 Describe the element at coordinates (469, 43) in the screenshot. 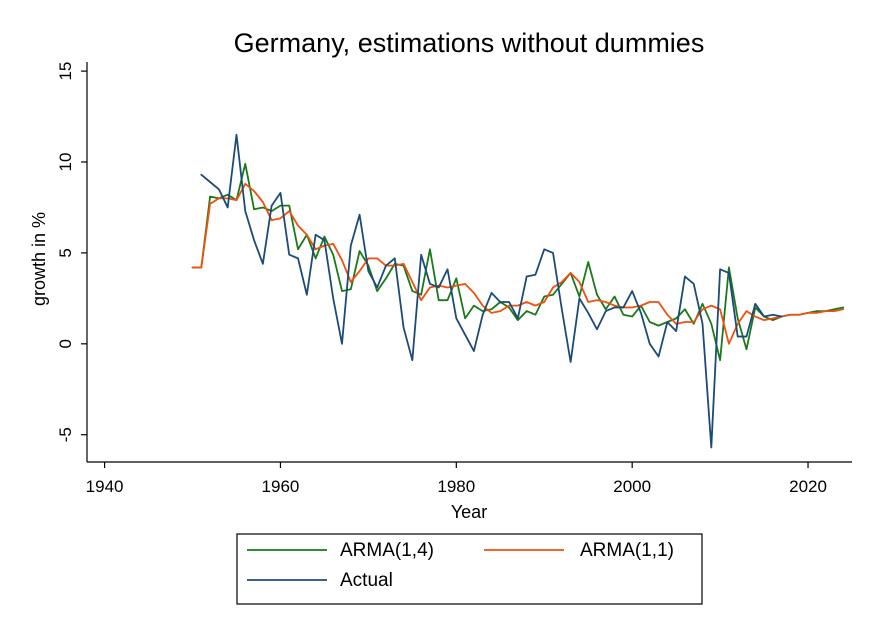

I see `chart-title: Germany, estimations without dummies` at that location.